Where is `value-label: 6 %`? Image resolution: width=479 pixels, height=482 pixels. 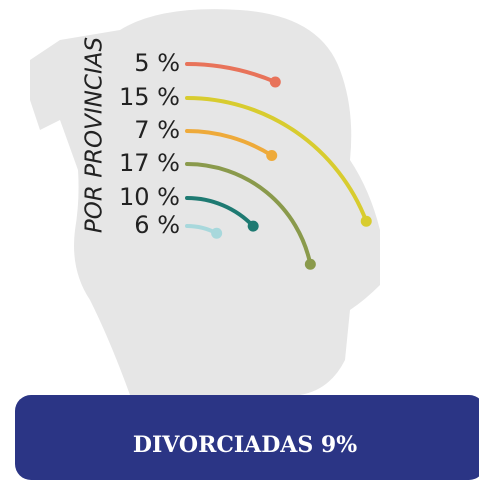
value-label: 6 % is located at coordinates (157, 225).